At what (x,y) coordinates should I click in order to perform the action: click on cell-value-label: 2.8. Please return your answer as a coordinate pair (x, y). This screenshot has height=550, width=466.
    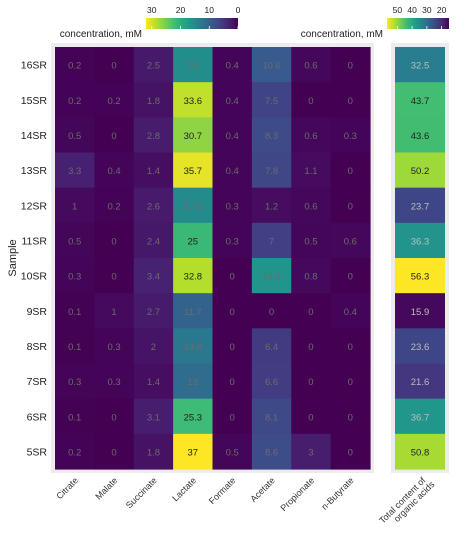
    Looking at the image, I should click on (153, 136).